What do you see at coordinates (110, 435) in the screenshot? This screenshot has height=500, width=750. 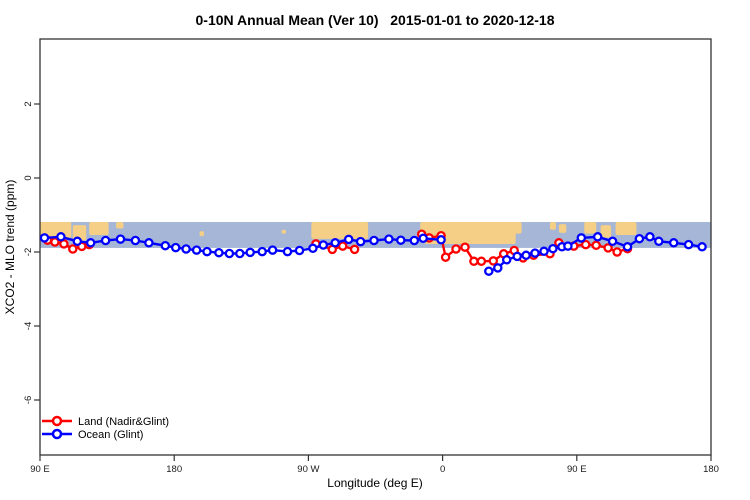 I see `legend-label-ocean: Ocean (Glint)` at bounding box center [110, 435].